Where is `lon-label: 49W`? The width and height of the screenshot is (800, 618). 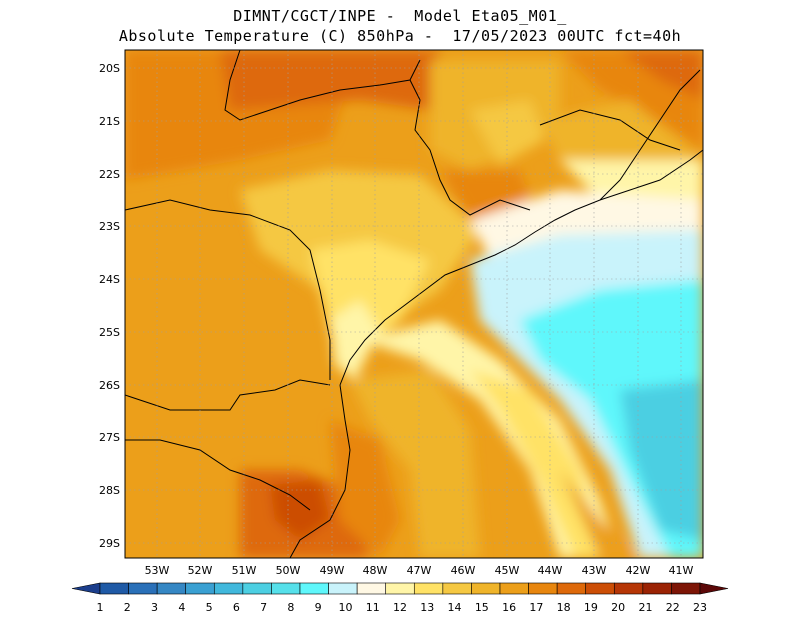
lon-label: 49W is located at coordinates (332, 570).